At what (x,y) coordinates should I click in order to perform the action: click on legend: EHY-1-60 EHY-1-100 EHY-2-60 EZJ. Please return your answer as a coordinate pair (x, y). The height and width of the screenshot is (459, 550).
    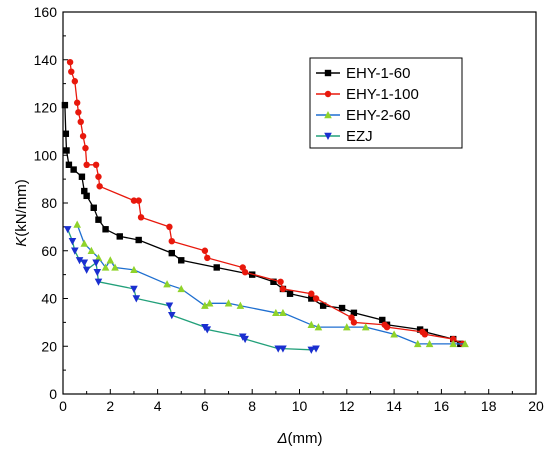
    Looking at the image, I should click on (386, 103).